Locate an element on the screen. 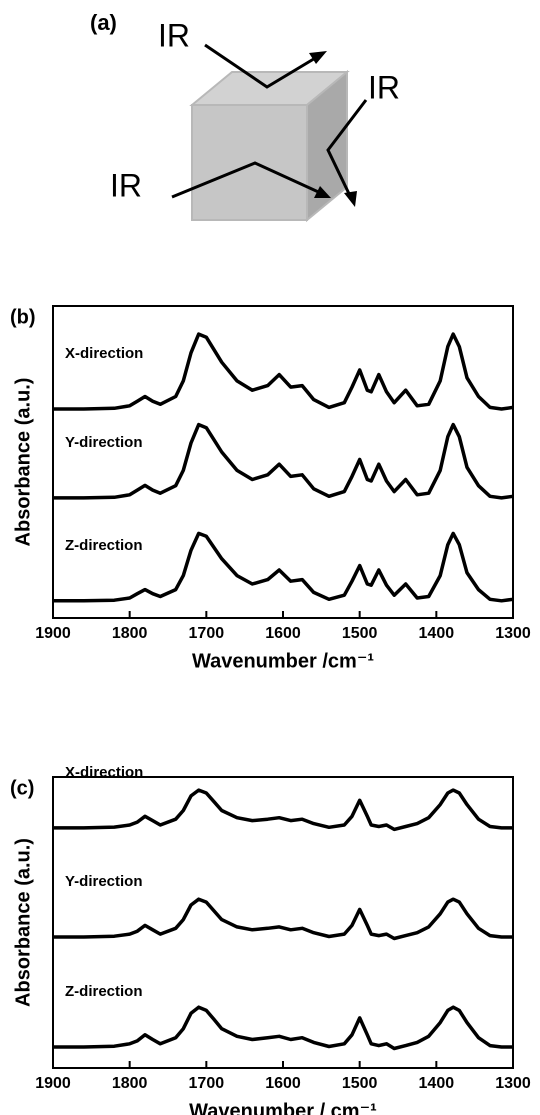  panel-label: (c) is located at coordinates (22, 788).